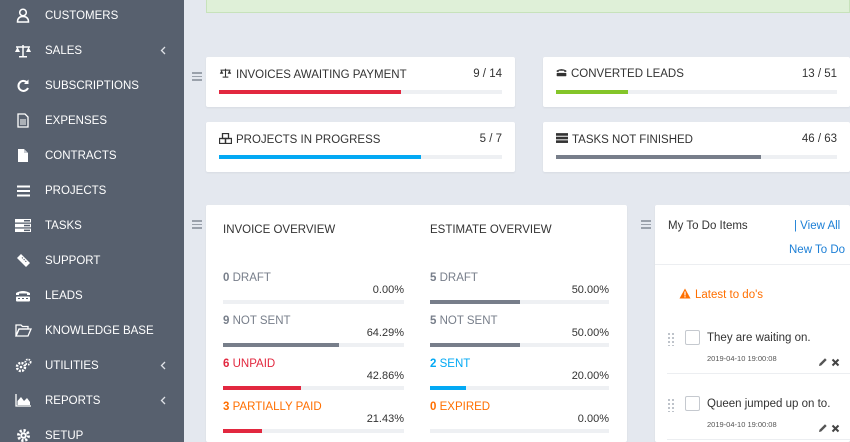 The width and height of the screenshot is (850, 442). I want to click on user-icon, so click(23, 16).